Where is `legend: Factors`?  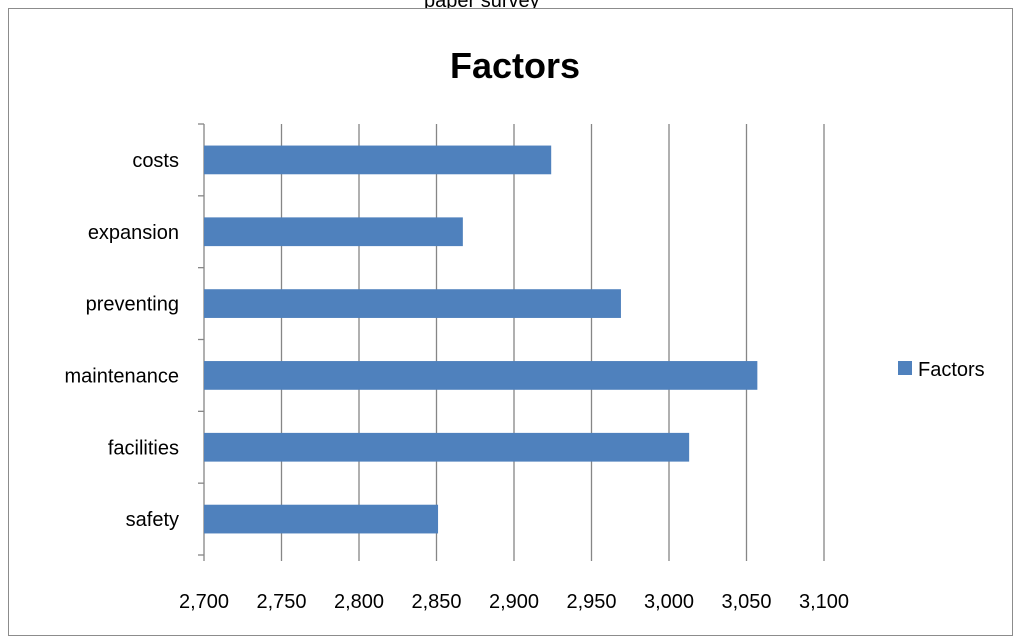 legend: Factors is located at coordinates (941, 370).